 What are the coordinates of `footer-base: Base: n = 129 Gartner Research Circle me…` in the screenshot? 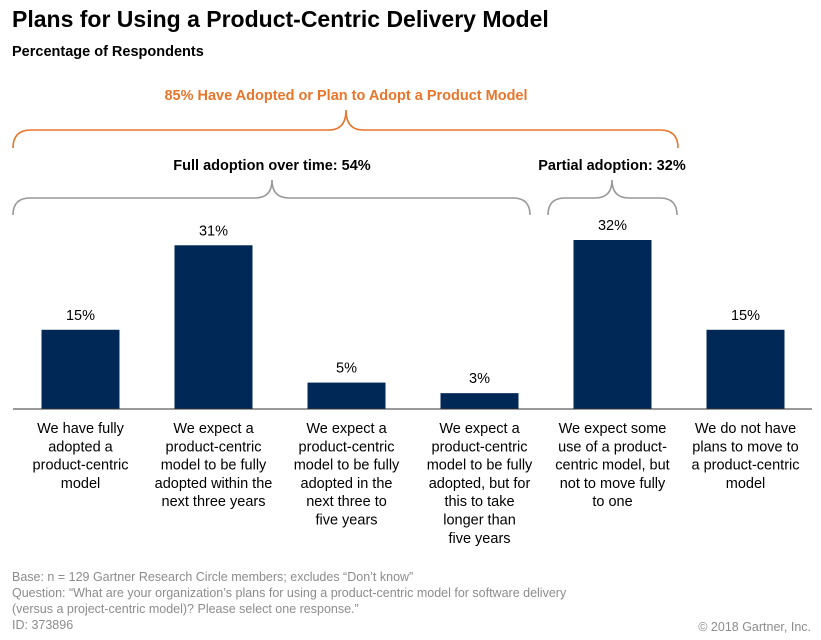 It's located at (213, 577).